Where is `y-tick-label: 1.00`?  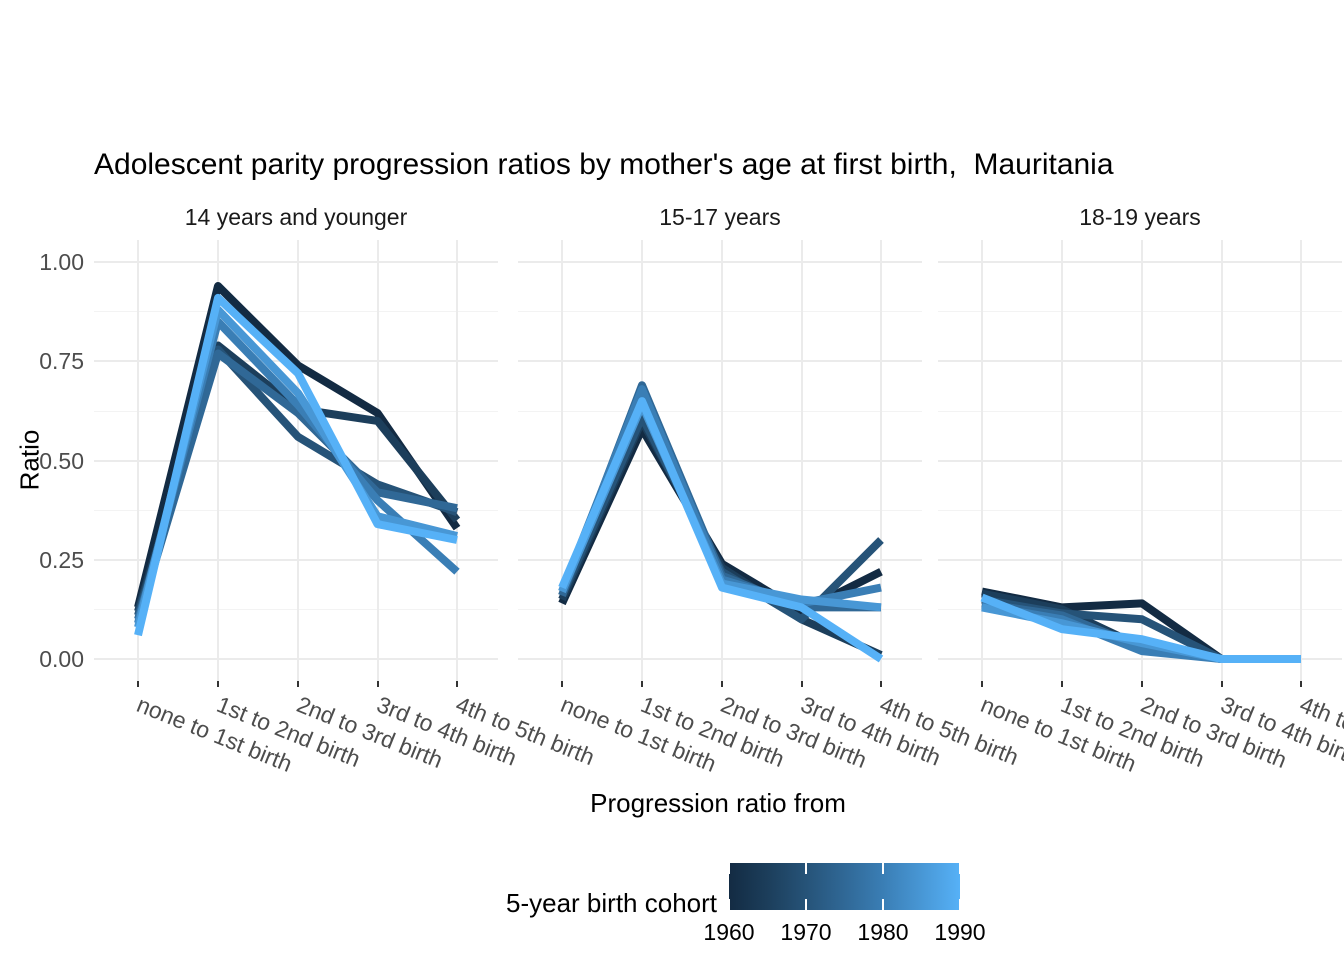 y-tick-label: 1.00 is located at coordinates (61, 262).